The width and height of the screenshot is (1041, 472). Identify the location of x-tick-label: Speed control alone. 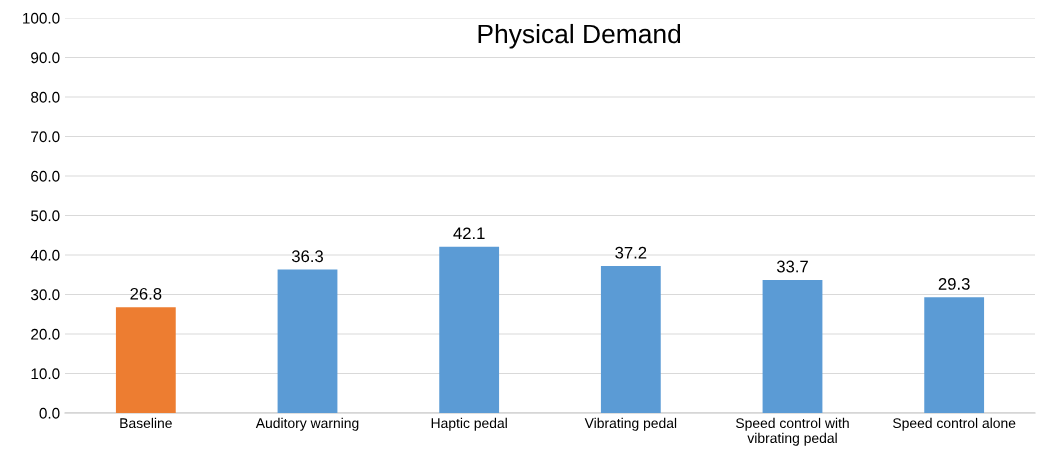
(954, 424).